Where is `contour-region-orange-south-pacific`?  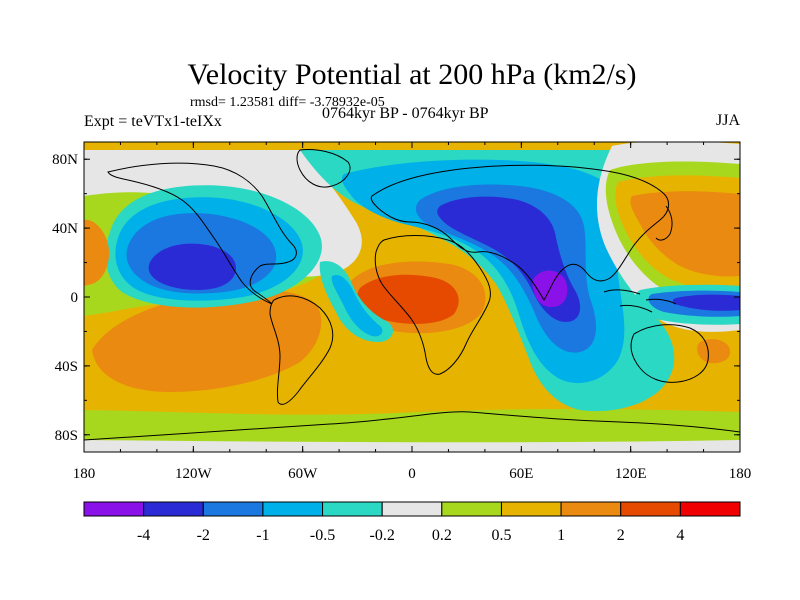 contour-region-orange-south-pacific is located at coordinates (207, 340).